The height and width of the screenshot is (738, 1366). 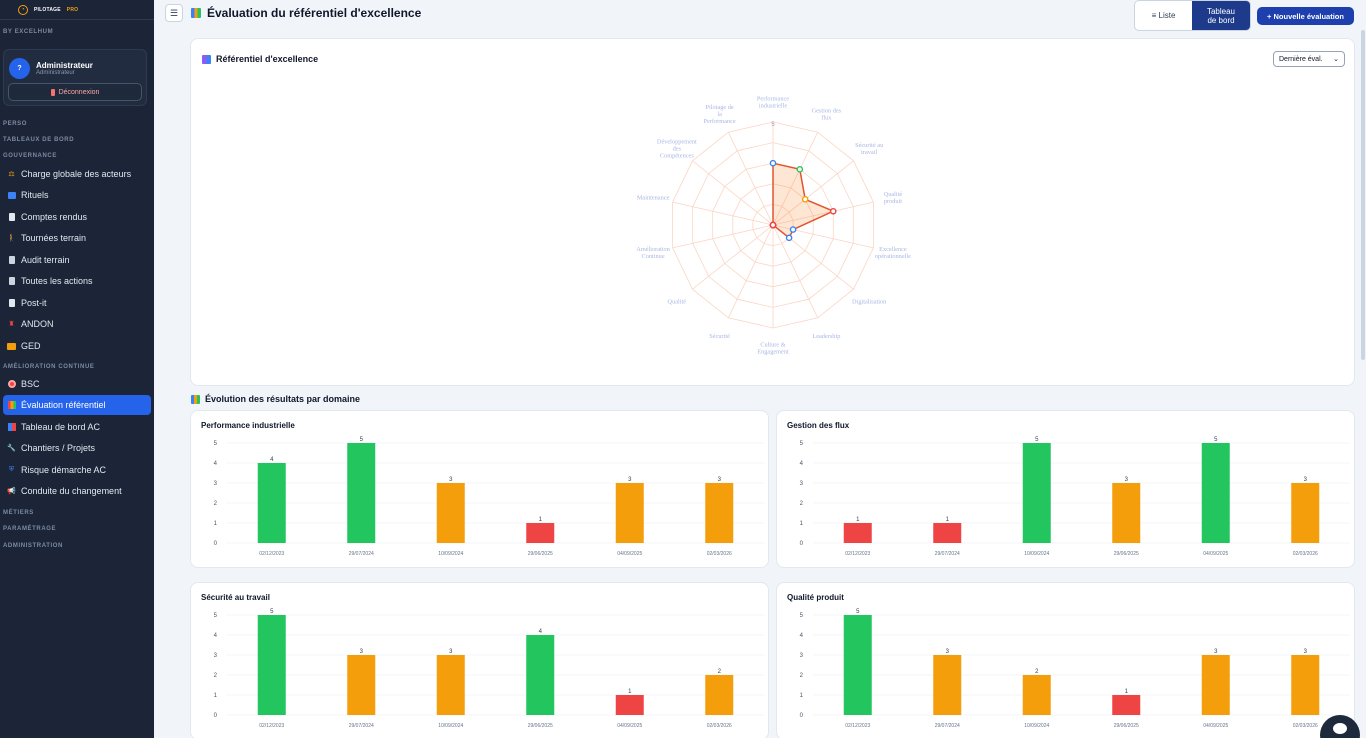 What do you see at coordinates (54, 238) in the screenshot?
I see `sidebar-item-label: Tournées terrain` at bounding box center [54, 238].